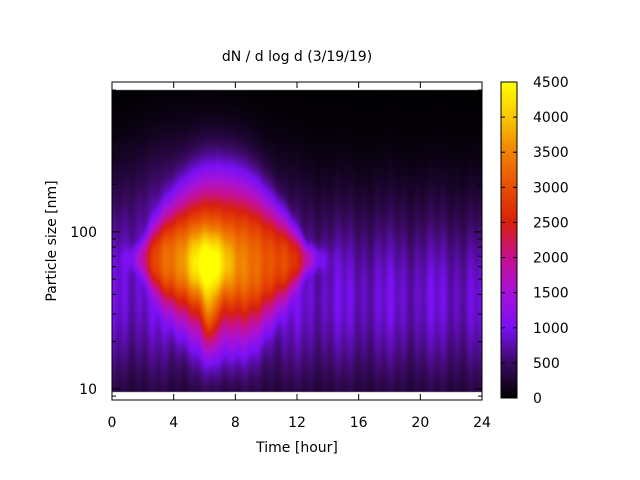  Describe the element at coordinates (551, 153) in the screenshot. I see `colorbar-tick-label: 3500` at that location.